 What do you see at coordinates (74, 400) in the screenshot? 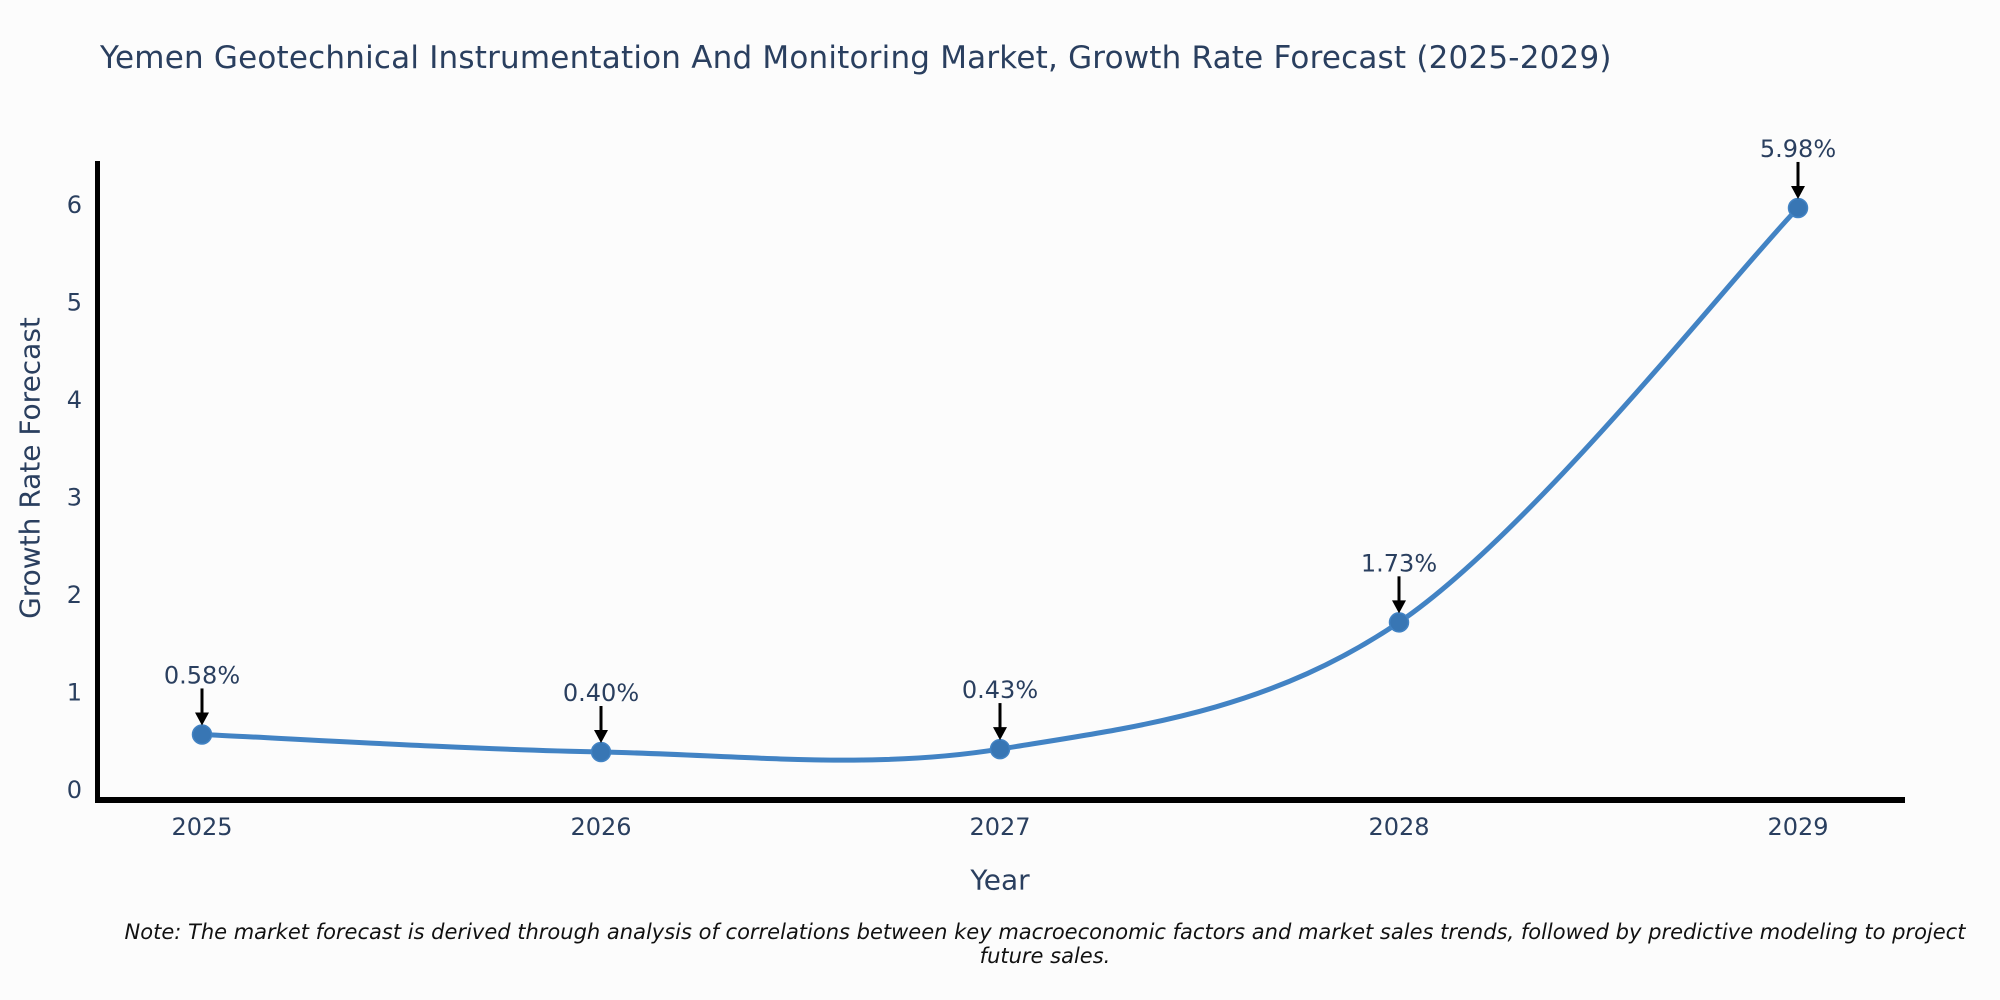
I see `y-tick-label: 4` at bounding box center [74, 400].